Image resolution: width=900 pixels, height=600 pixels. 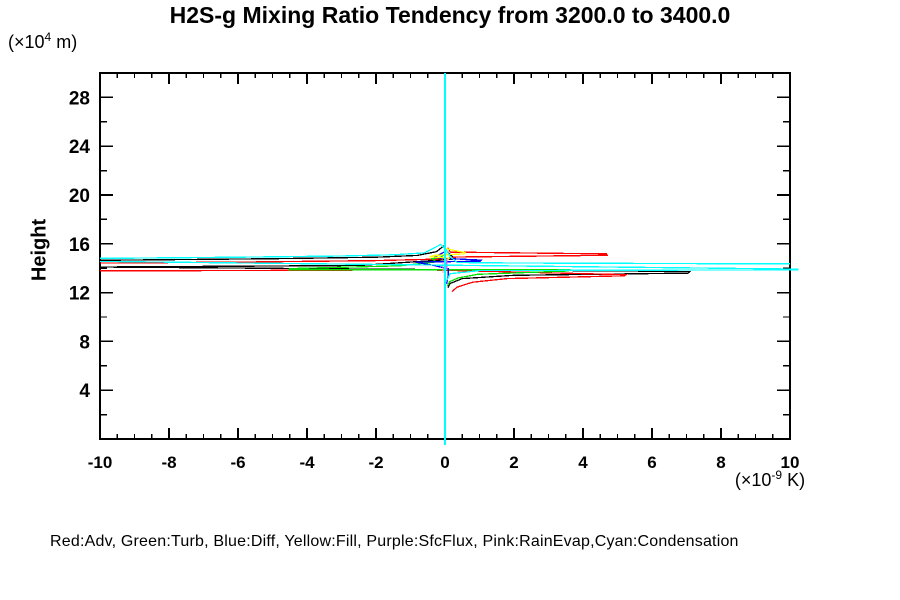 I want to click on x-tick-label: 0, so click(x=444, y=462).